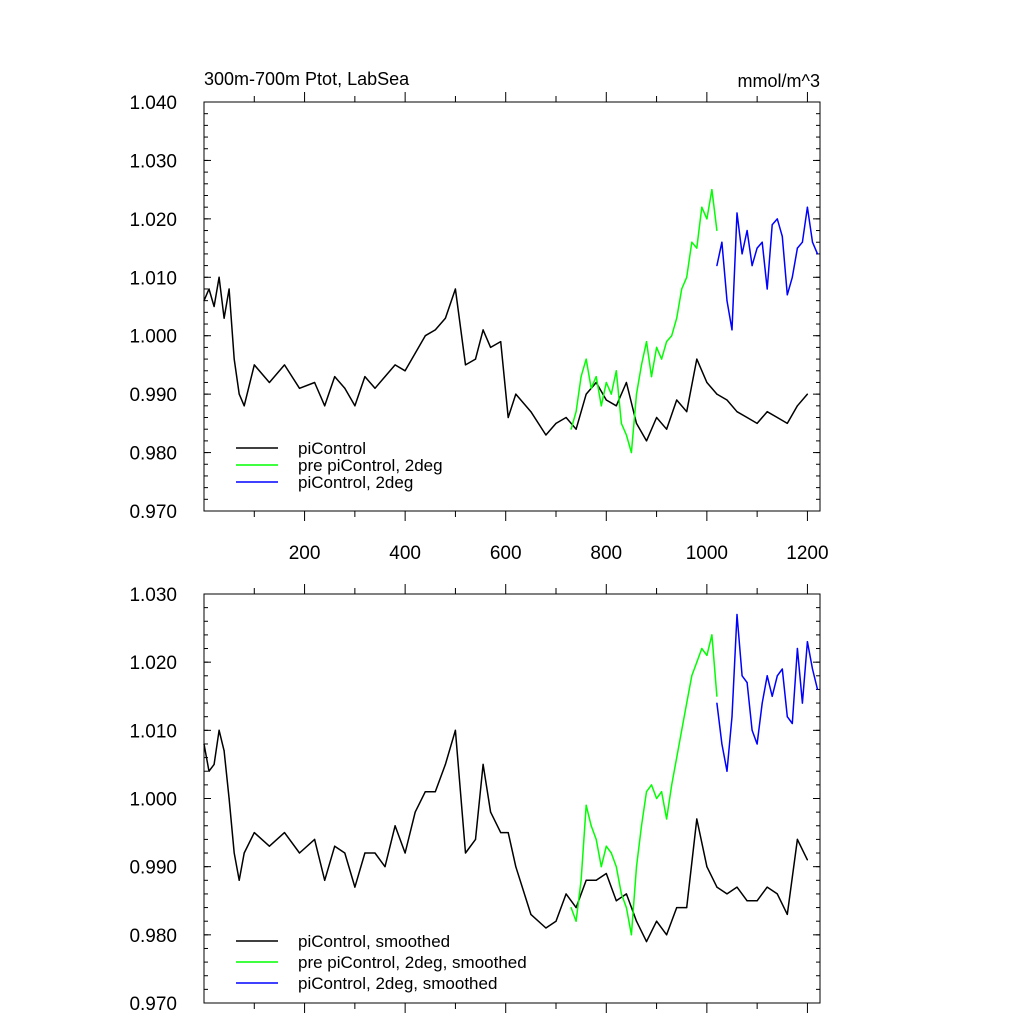  Describe the element at coordinates (153, 103) in the screenshot. I see `y-tick-label: 1.040` at that location.